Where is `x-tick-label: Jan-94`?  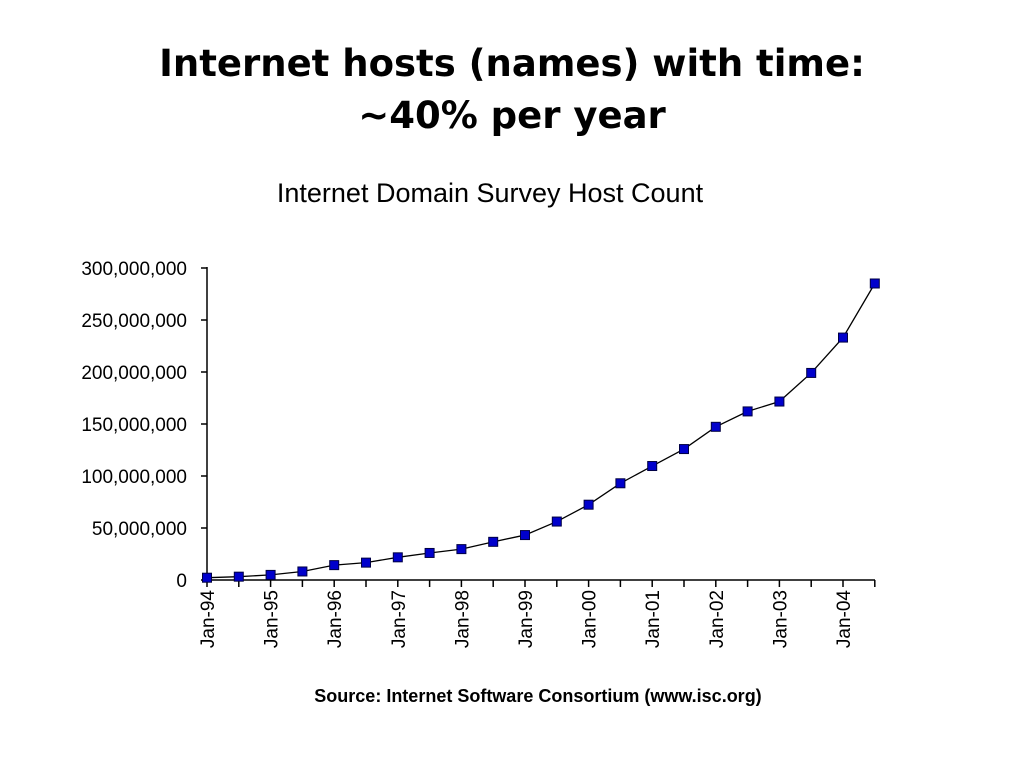 x-tick-label: Jan-94 is located at coordinates (208, 619).